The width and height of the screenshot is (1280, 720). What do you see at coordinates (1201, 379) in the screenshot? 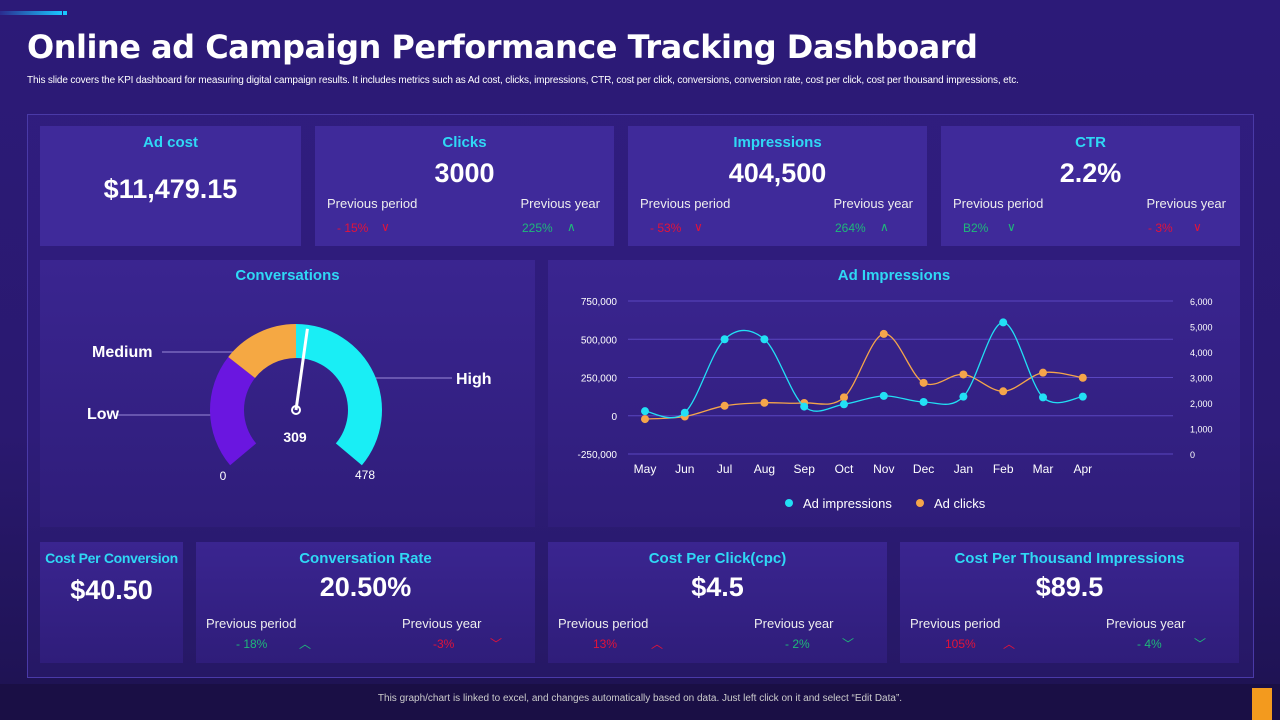
I see `y-right-tick: 3,000` at bounding box center [1201, 379].